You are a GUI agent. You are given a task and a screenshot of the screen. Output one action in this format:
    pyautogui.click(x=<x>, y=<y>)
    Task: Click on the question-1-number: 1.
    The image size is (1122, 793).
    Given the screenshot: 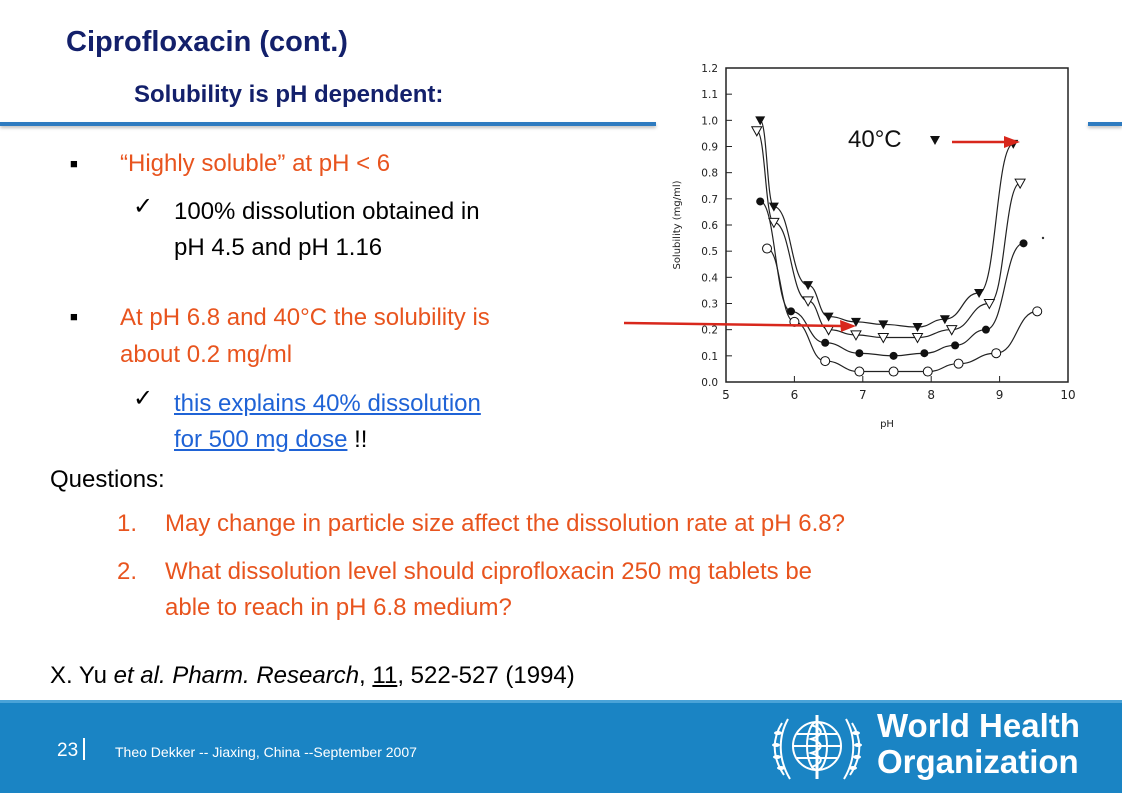 What is the action you would take?
    pyautogui.click(x=127, y=523)
    